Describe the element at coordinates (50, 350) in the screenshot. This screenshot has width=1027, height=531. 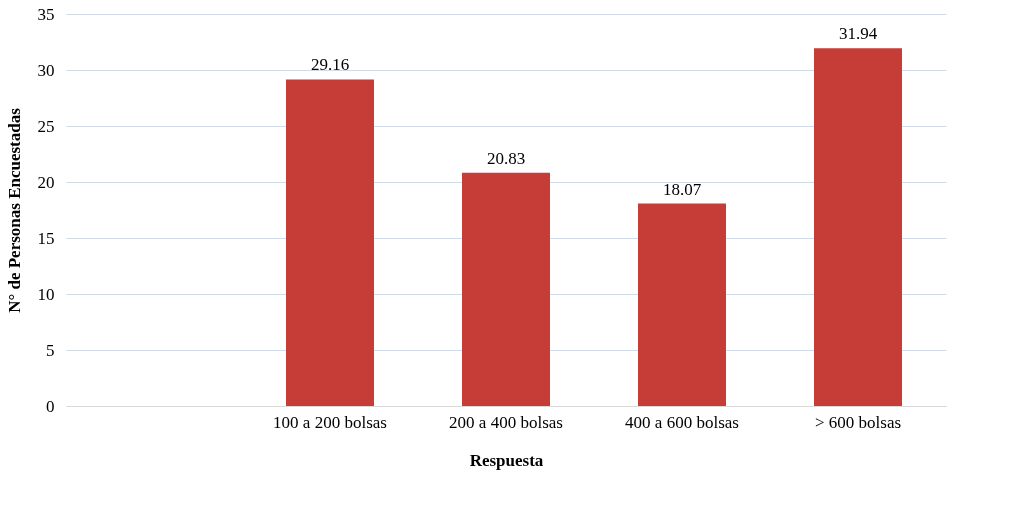
I see `y-tick-label: 5` at that location.